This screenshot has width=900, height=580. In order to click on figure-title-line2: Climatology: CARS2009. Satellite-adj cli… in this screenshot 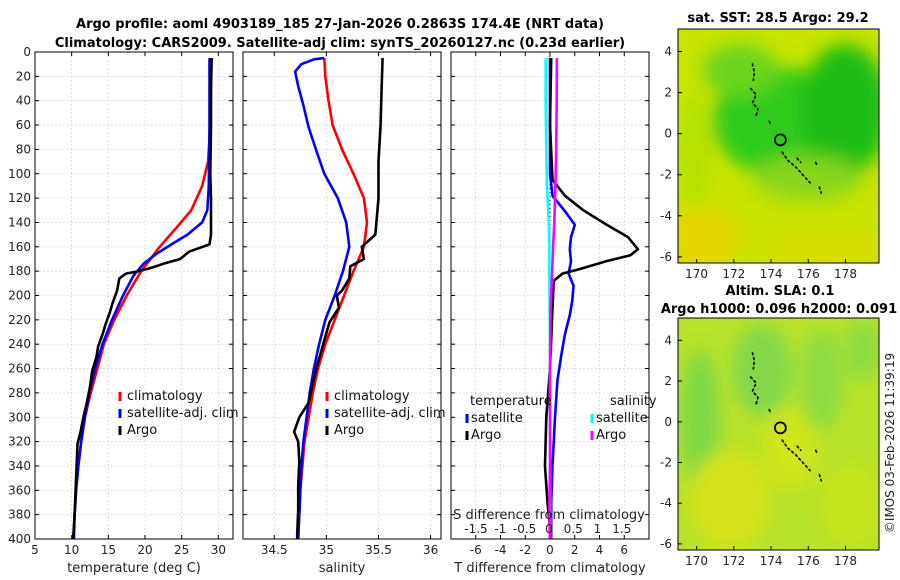, I will do `click(340, 43)`.